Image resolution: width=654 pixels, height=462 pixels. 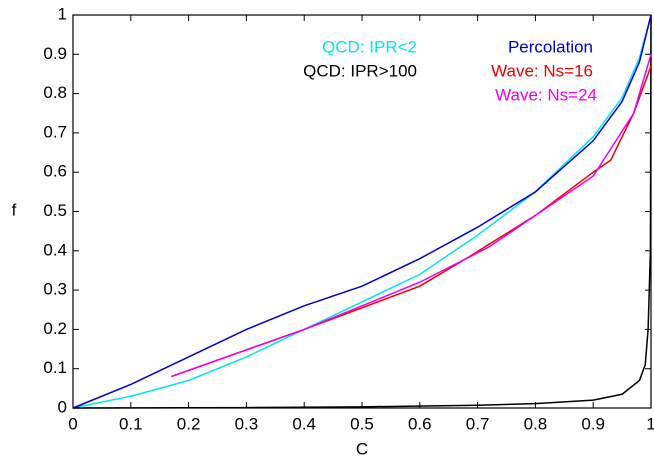 I want to click on x-tick-label: 0, so click(x=72, y=423).